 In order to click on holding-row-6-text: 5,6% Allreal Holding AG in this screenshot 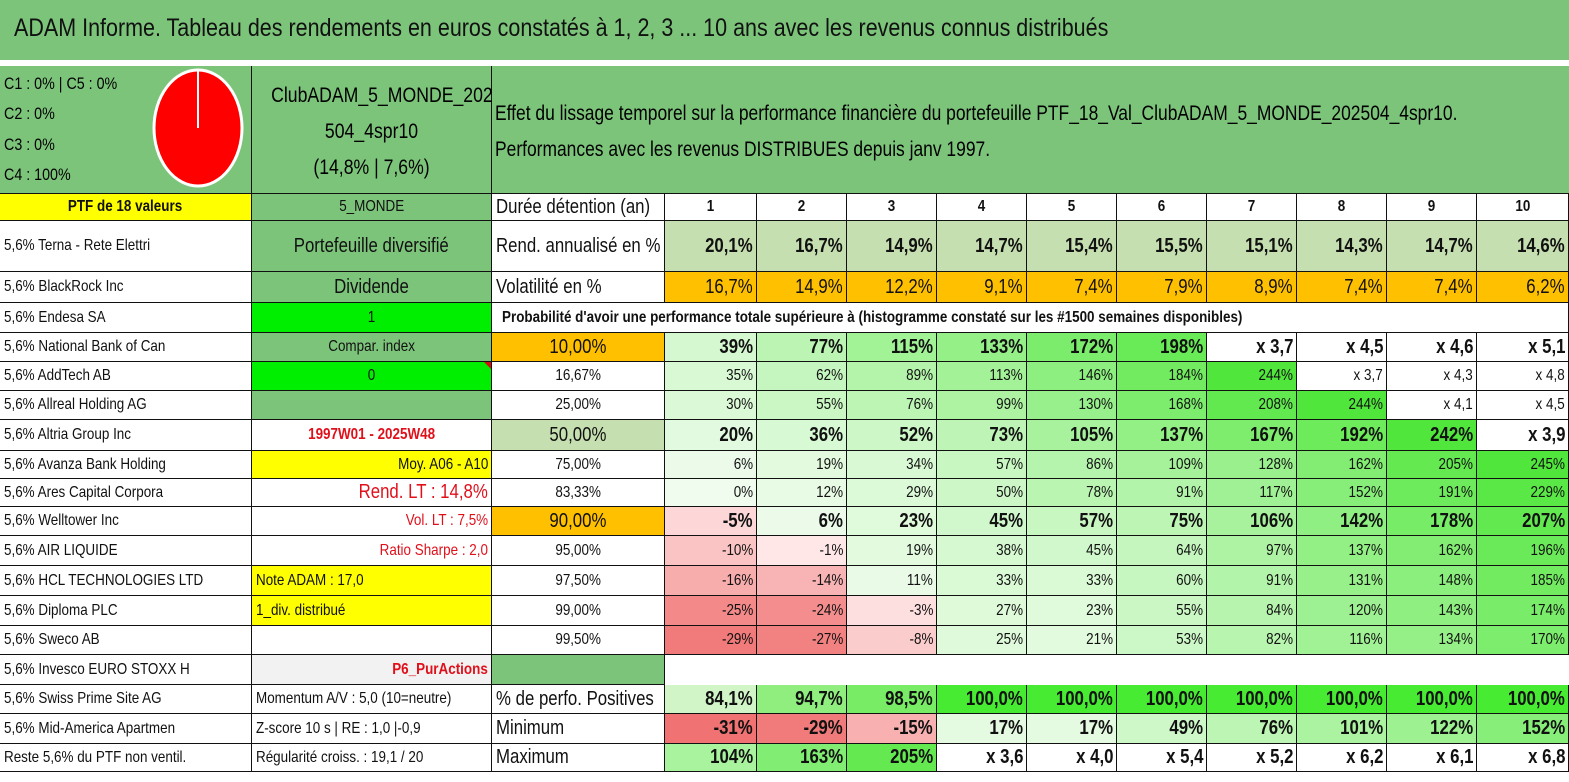, I will do `click(75, 404)`.